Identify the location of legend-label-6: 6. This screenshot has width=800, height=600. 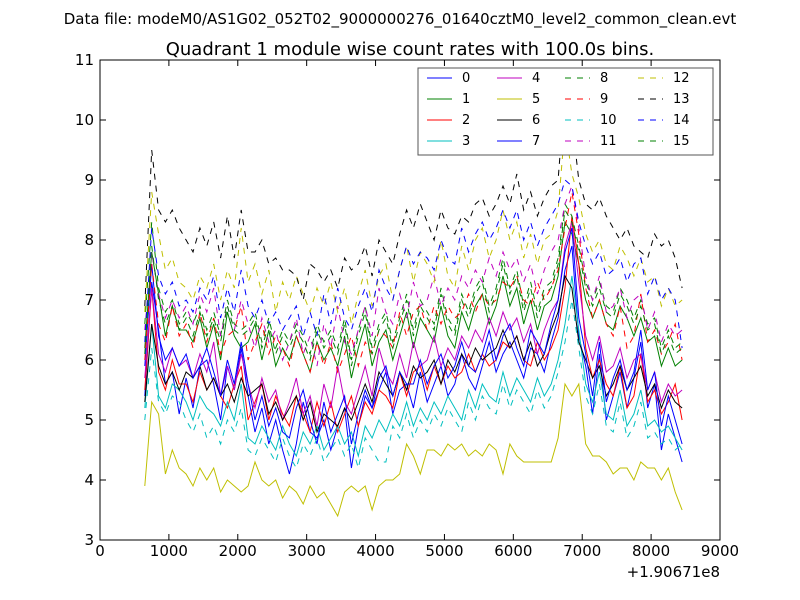
(536, 120).